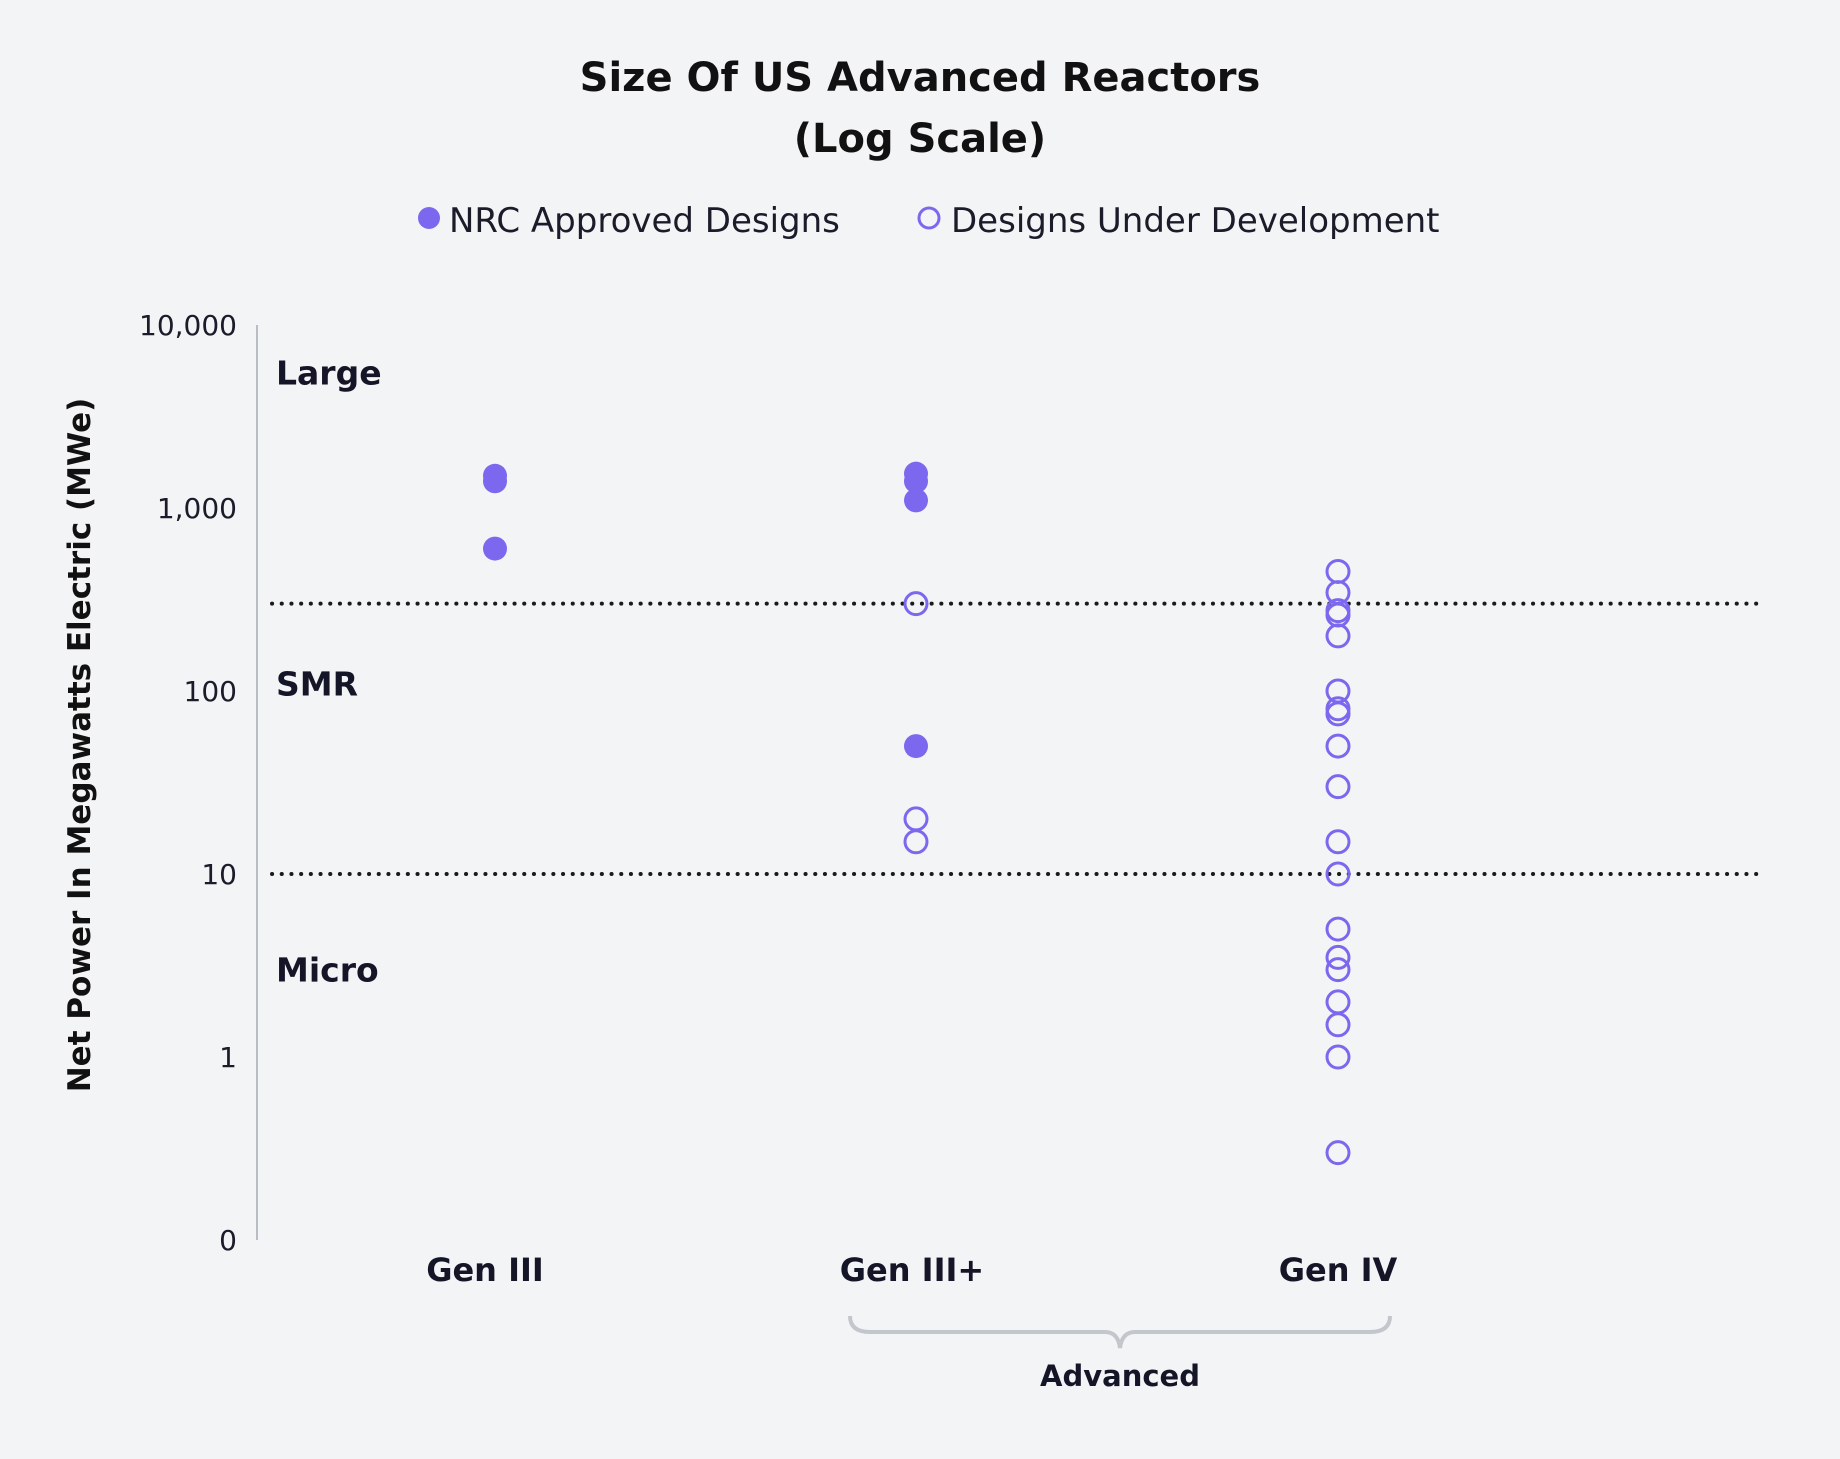 This screenshot has height=1459, width=1840. I want to click on x-axis-categories: Gen III Gen III+ Gen IV, so click(911, 1270).